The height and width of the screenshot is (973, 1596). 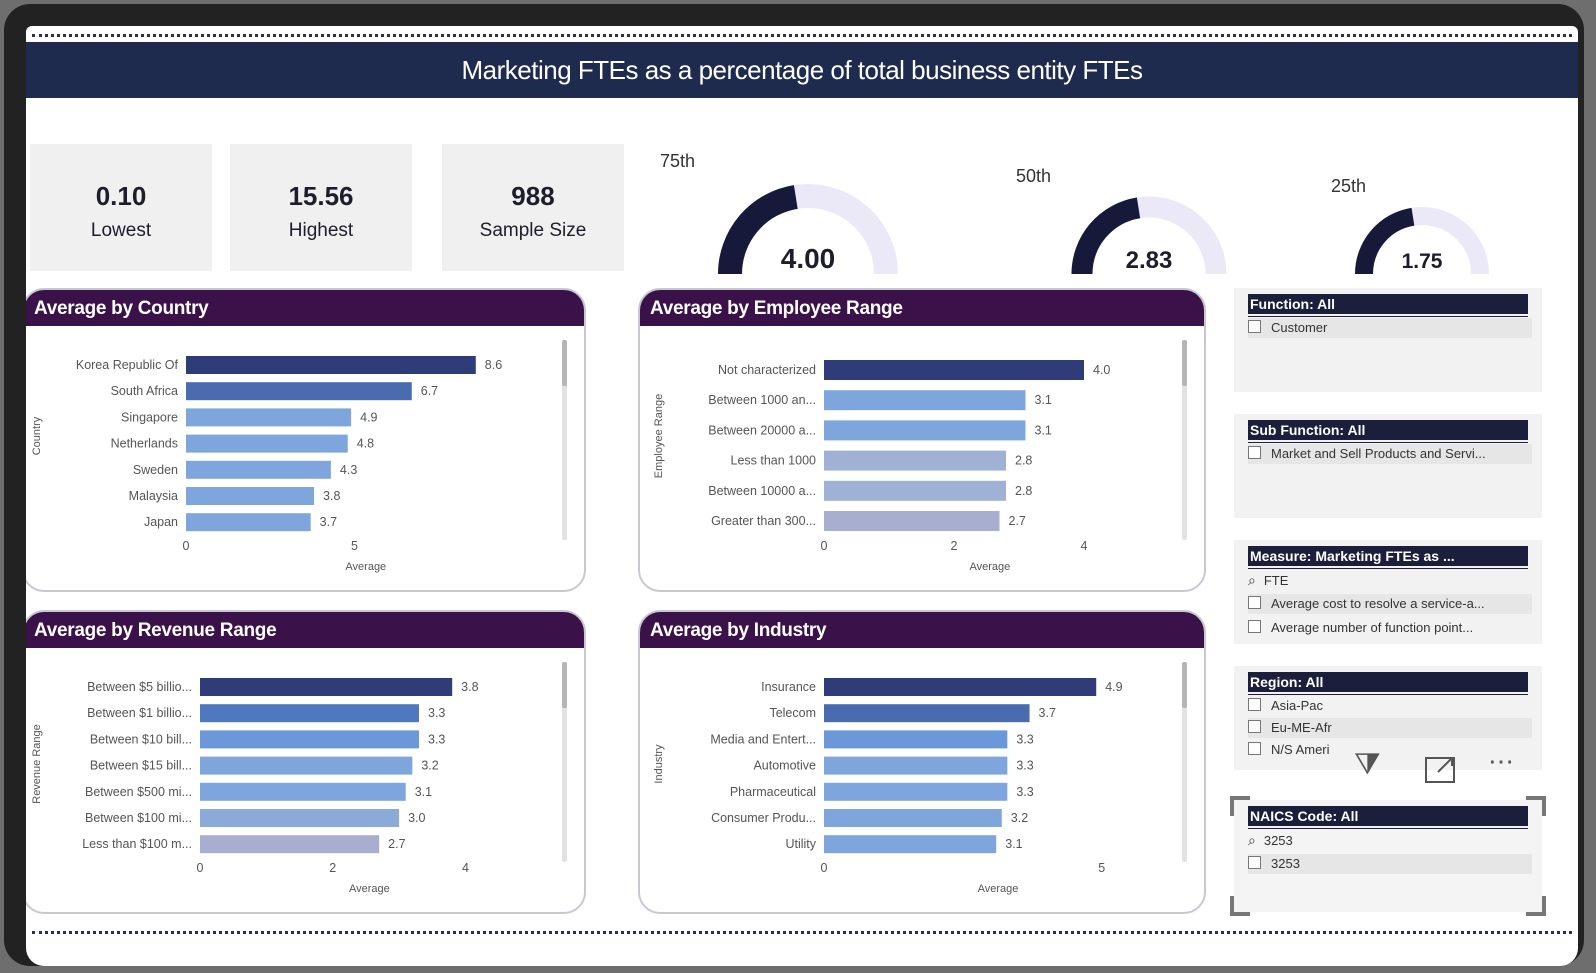 What do you see at coordinates (121, 230) in the screenshot?
I see `kpi-label: Lowest` at bounding box center [121, 230].